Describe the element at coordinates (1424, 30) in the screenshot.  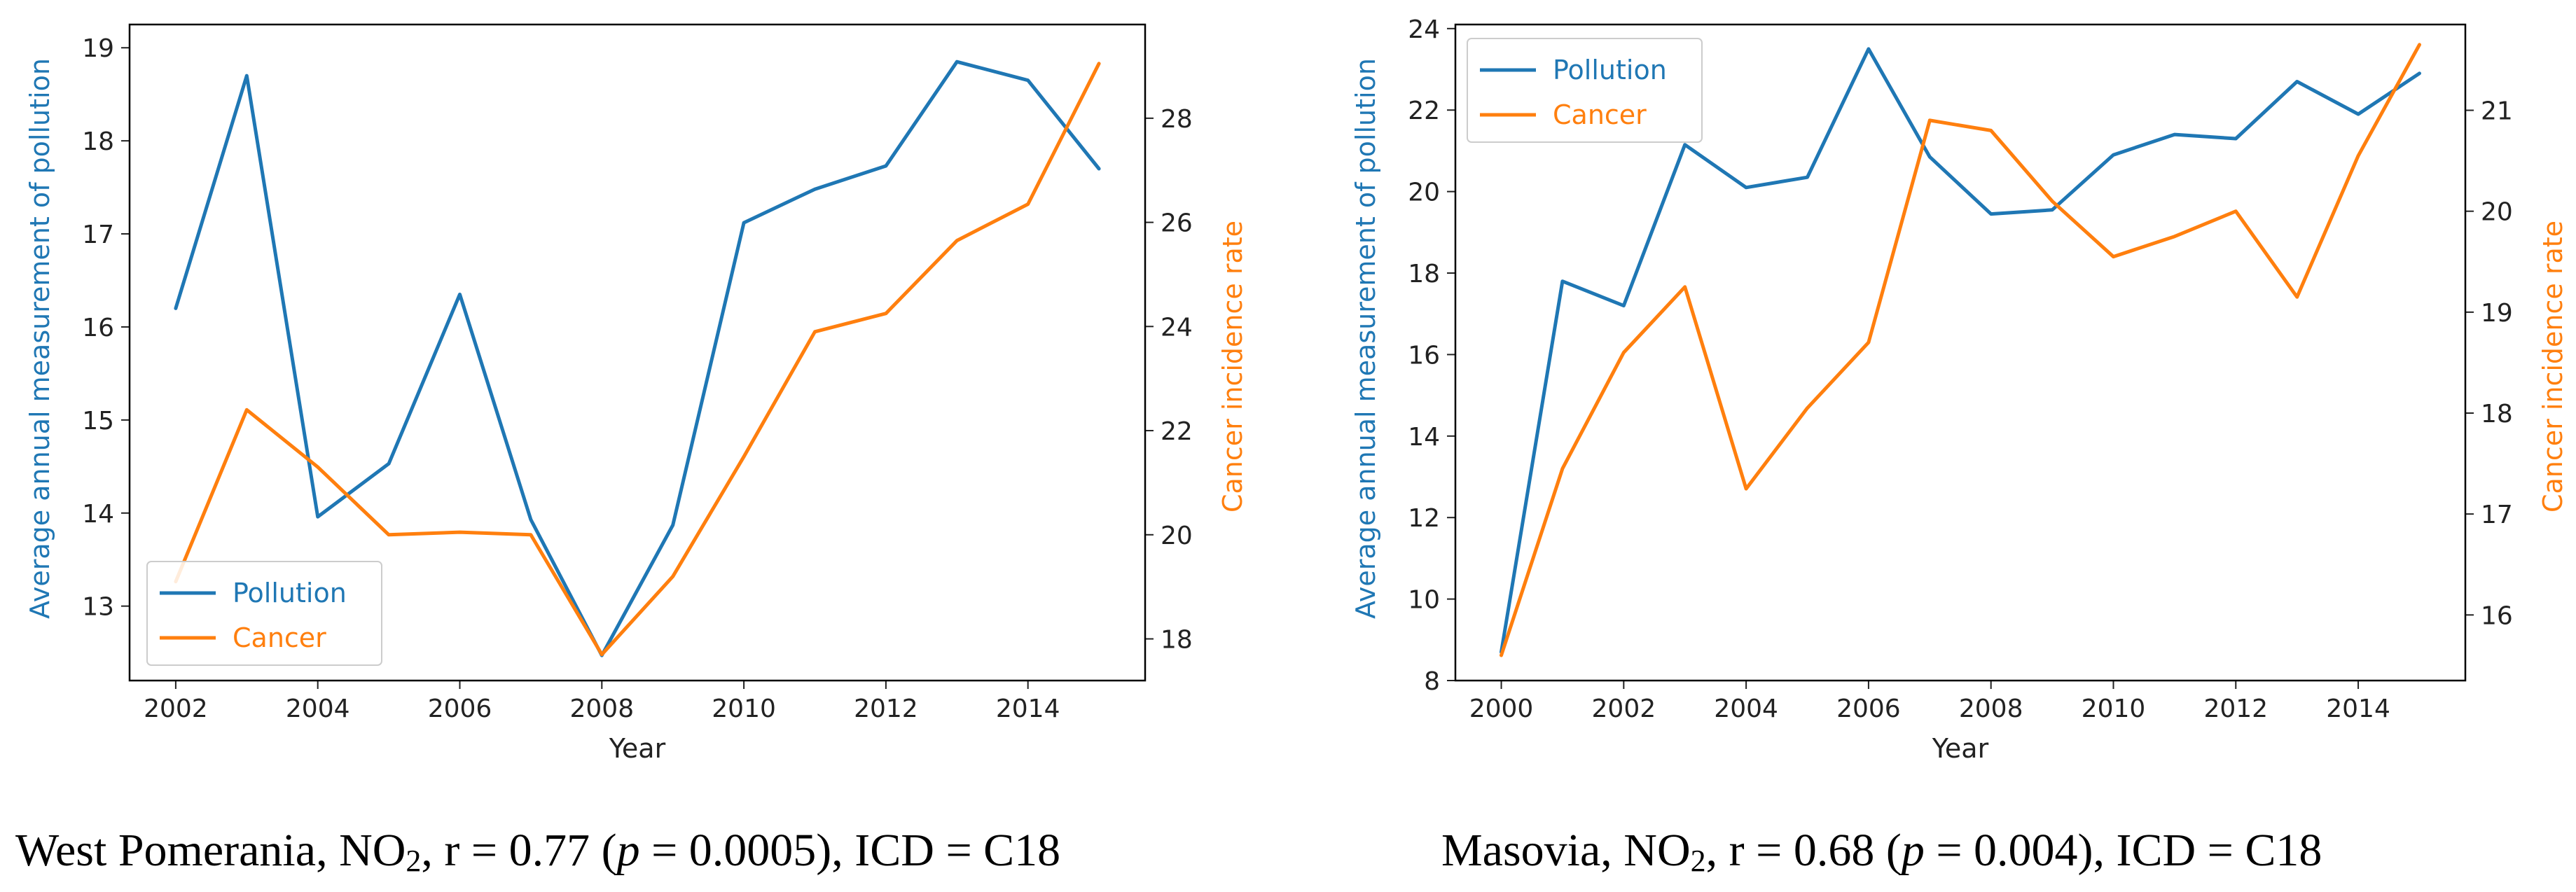
I see `y-left-tick-label: 24` at that location.